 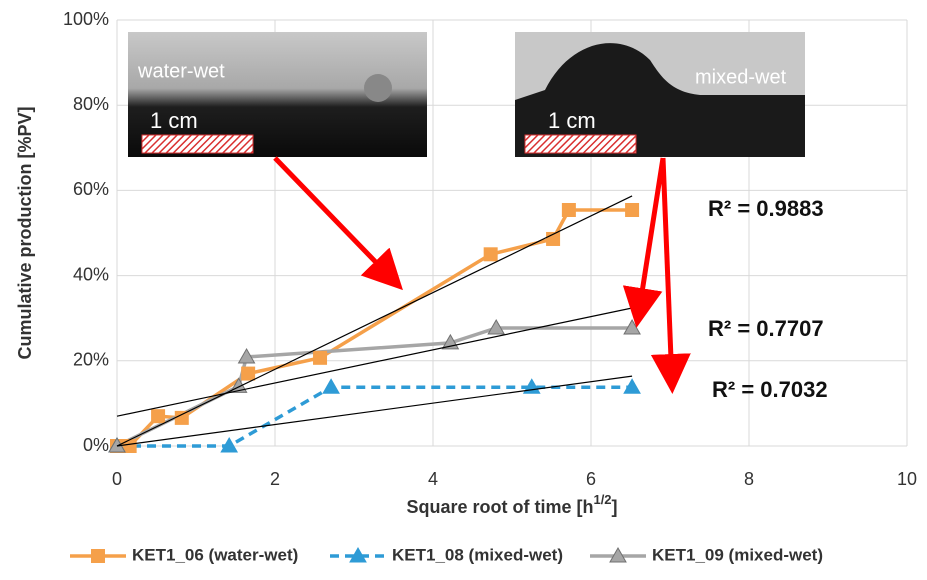 I want to click on y-tick-label: 0%, so click(x=96, y=445).